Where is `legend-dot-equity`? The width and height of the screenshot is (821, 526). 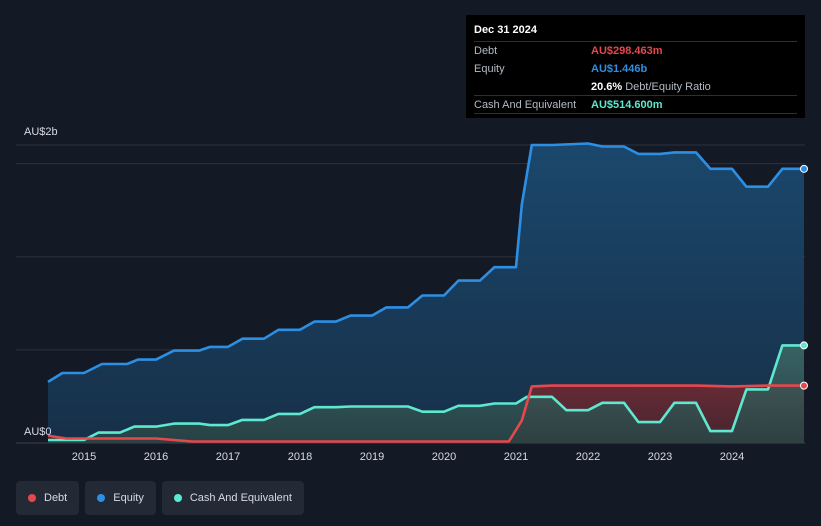 legend-dot-equity is located at coordinates (101, 498).